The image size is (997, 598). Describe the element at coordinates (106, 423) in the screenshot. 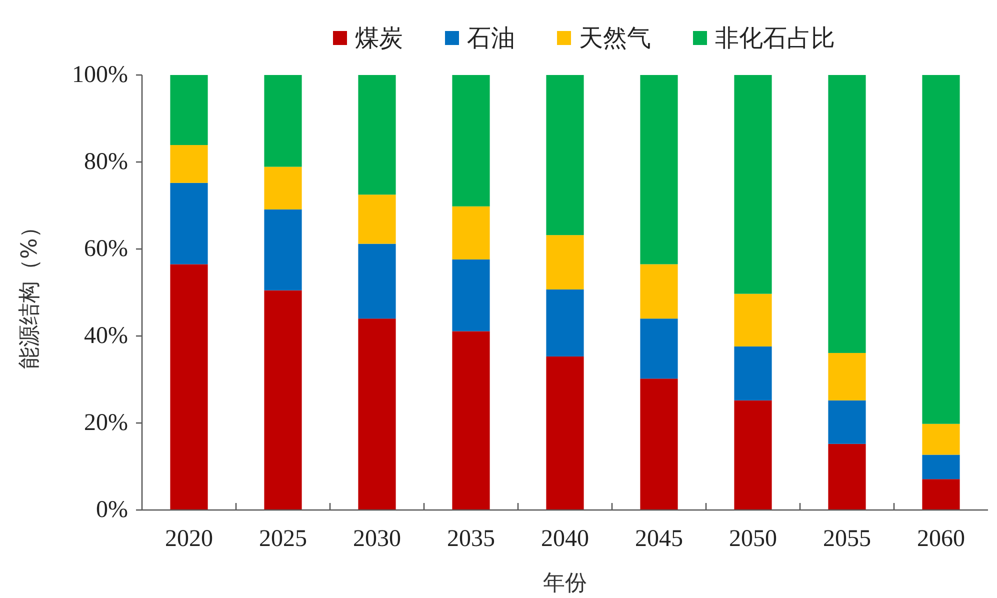

I see `y-tick-label: 20%` at that location.